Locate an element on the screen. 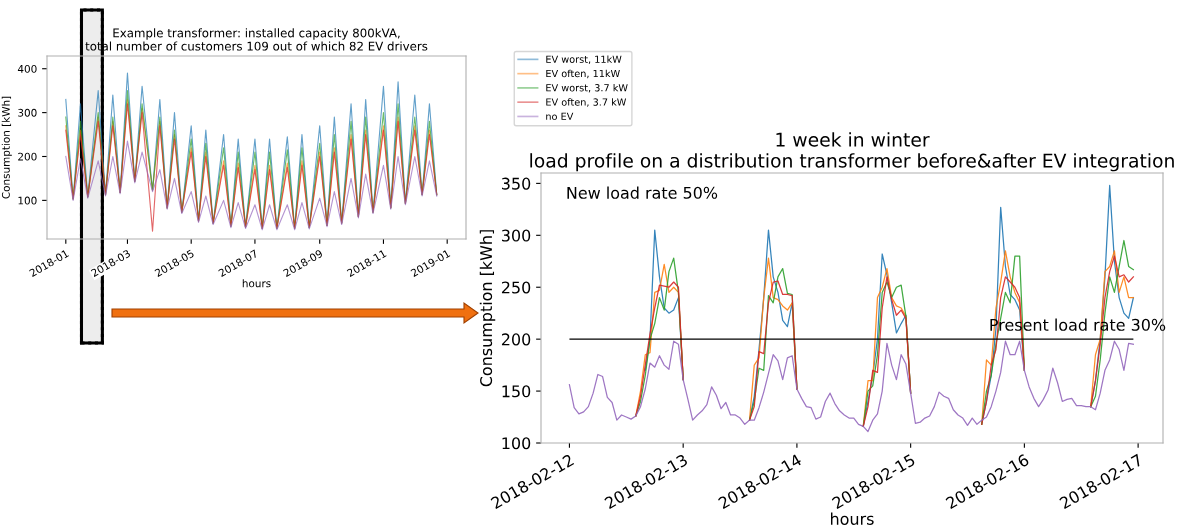 The height and width of the screenshot is (530, 1187). legend-label: EV often, 11kW is located at coordinates (583, 74).